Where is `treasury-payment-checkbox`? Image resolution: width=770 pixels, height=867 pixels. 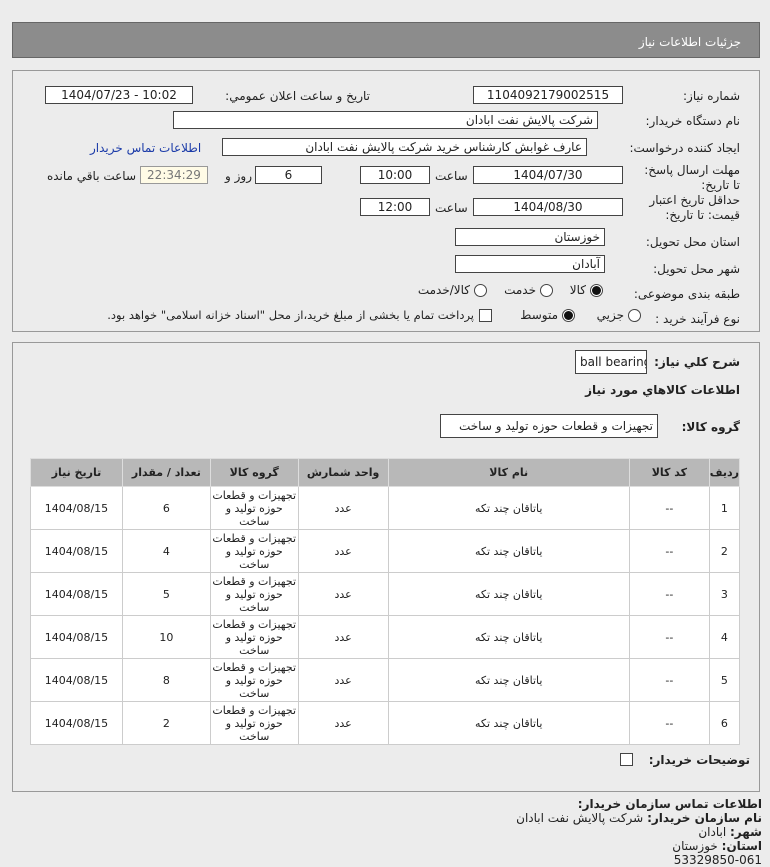
treasury-payment-checkbox is located at coordinates (485, 315).